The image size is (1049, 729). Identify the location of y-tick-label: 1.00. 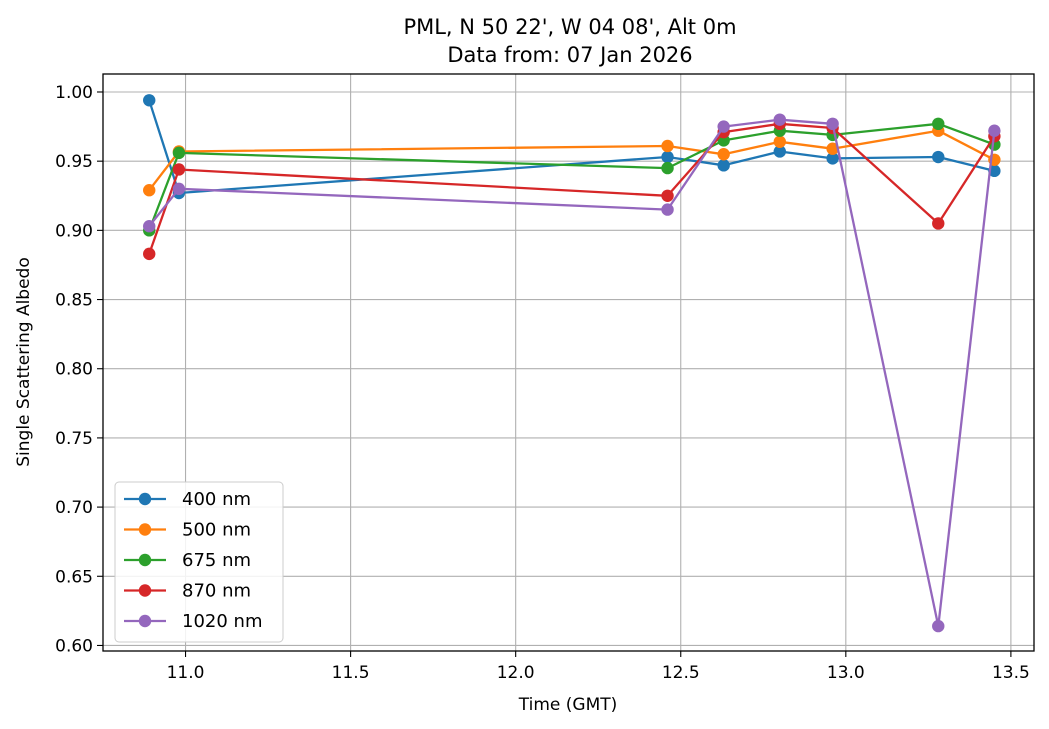
(74, 93).